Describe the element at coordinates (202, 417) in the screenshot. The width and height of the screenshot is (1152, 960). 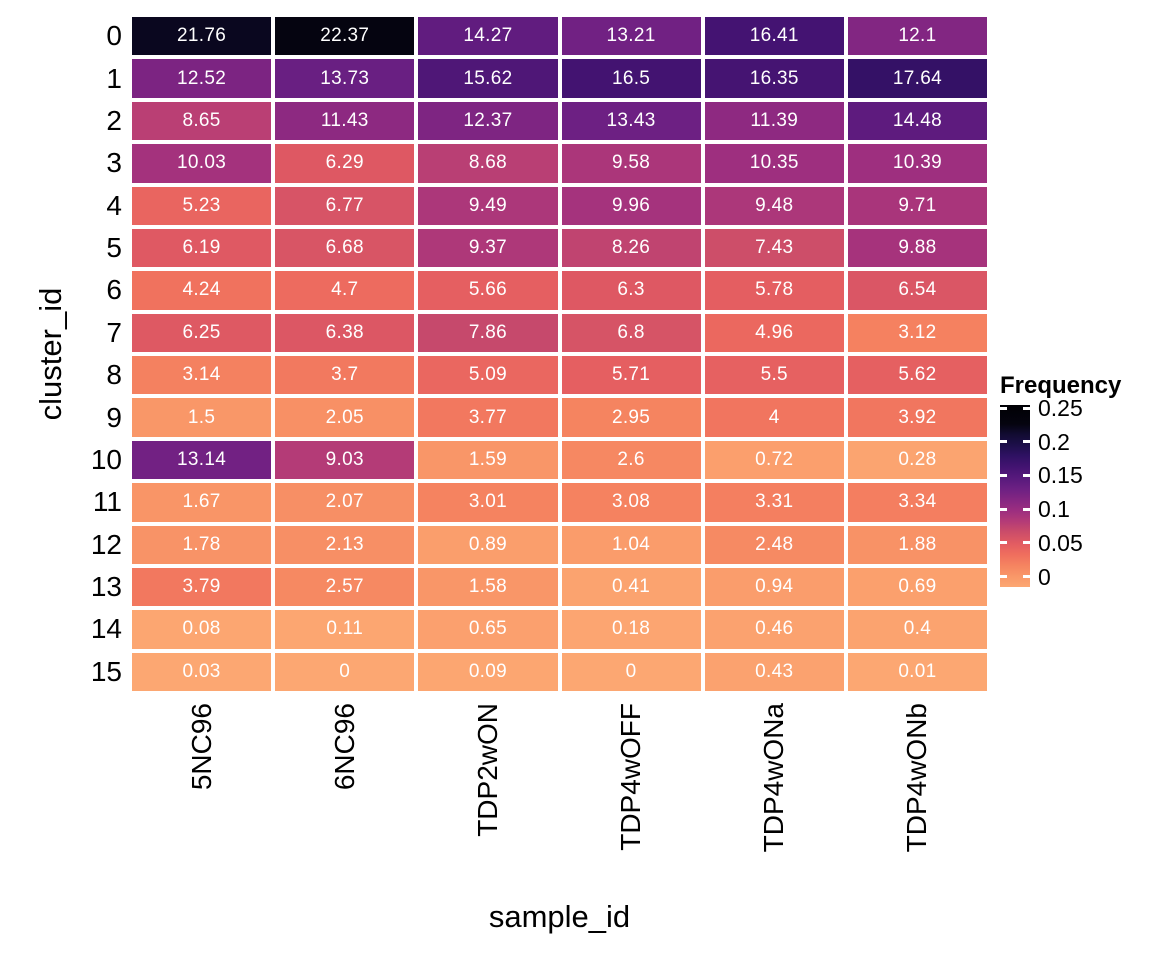
I see `heatmap-cell: 1.5` at that location.